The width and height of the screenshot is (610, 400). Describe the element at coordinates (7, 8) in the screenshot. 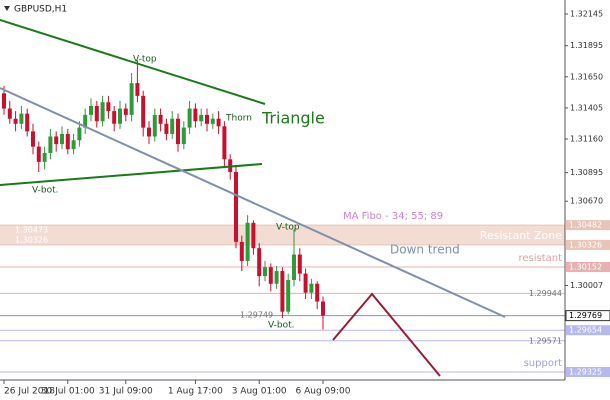

I see `symbol-icon` at that location.